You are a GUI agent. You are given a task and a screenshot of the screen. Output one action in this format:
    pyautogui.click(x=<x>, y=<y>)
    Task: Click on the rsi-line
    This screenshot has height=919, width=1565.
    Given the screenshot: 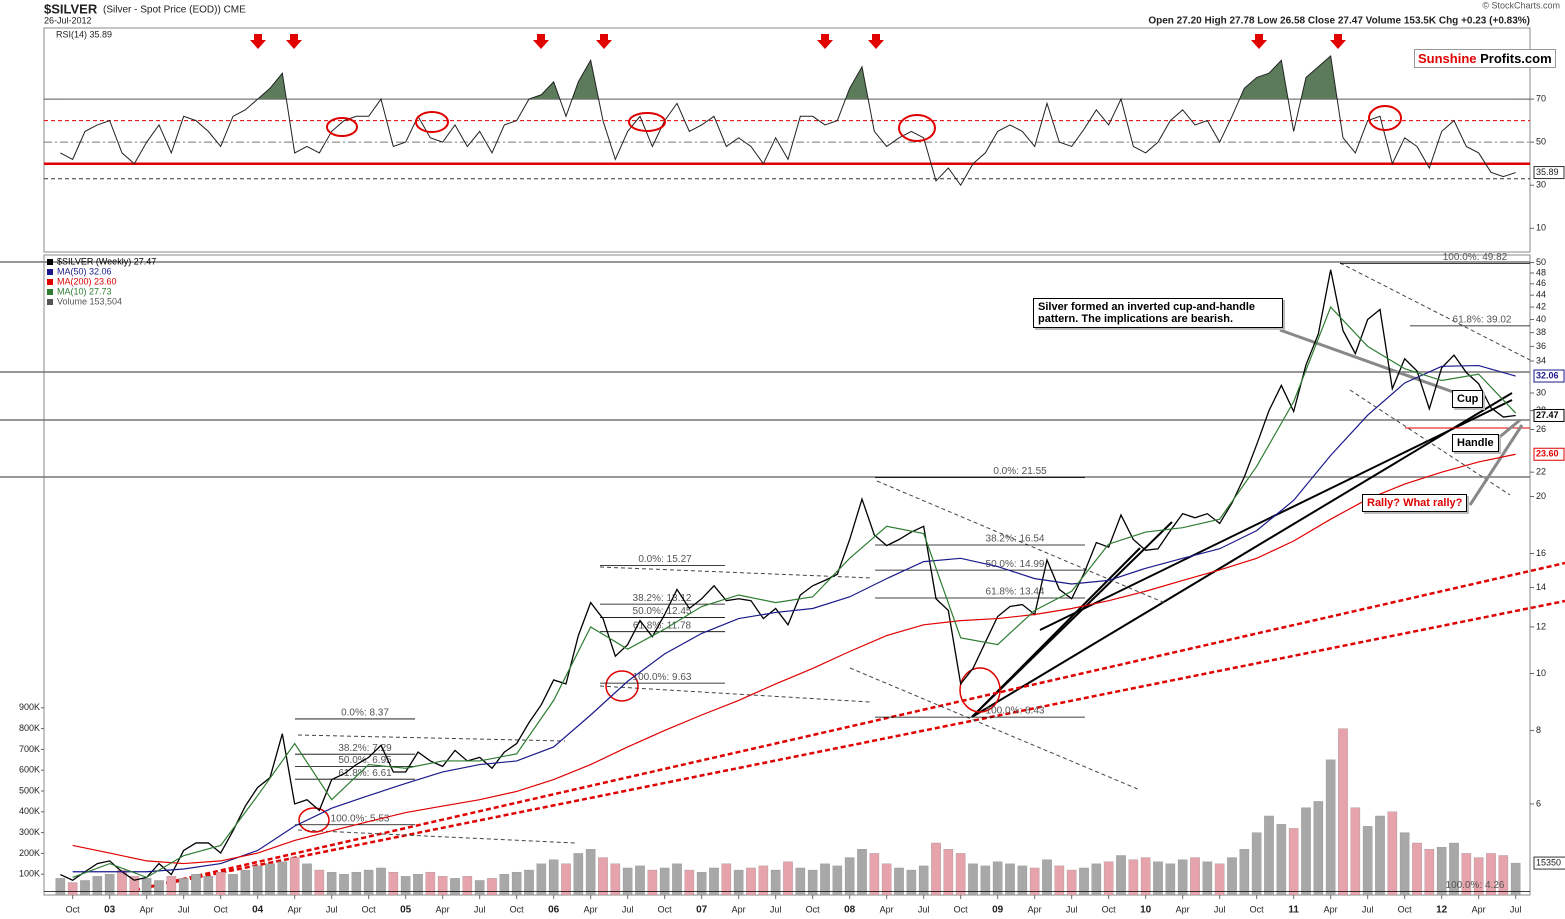 What is the action you would take?
    pyautogui.click(x=788, y=121)
    